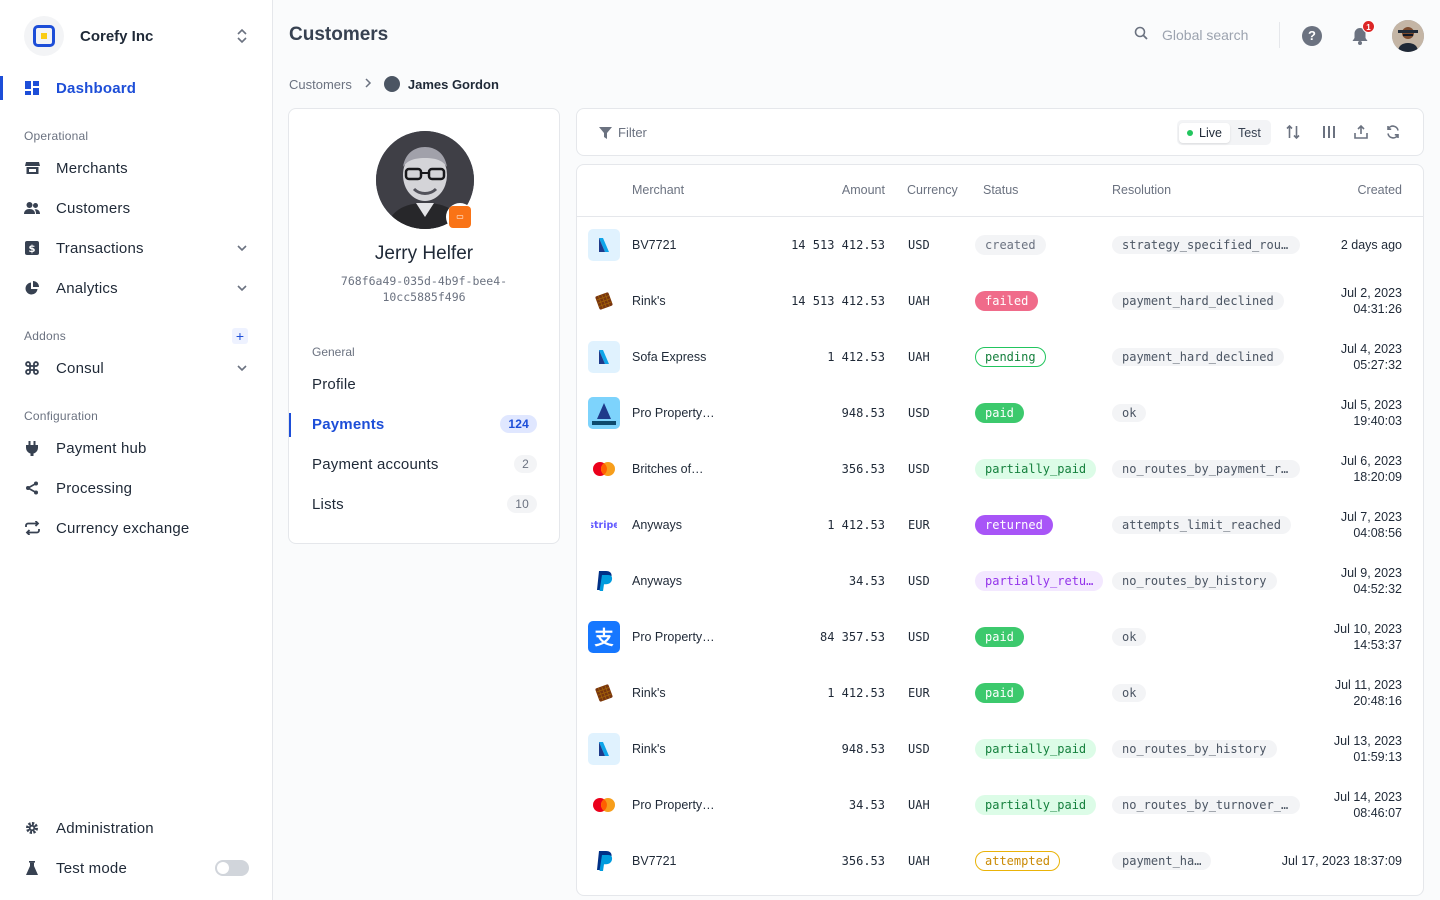 This screenshot has height=900, width=1440. I want to click on filter-button: Filter, so click(623, 132).